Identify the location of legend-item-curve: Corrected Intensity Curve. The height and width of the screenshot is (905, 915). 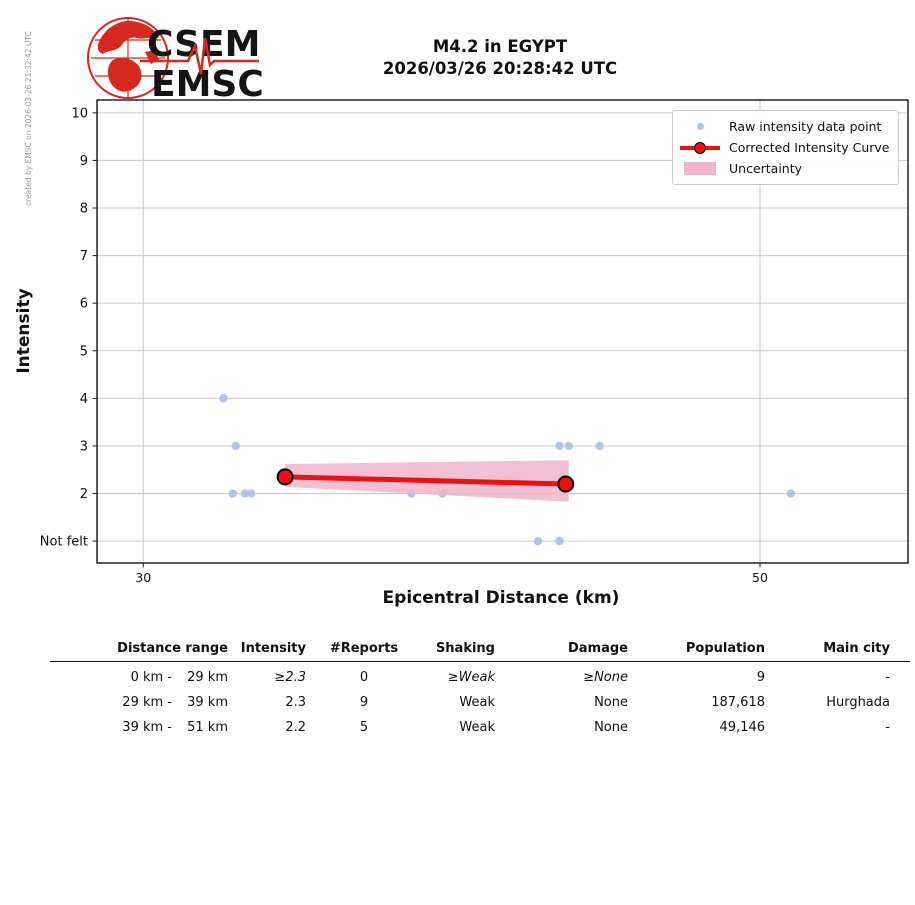
(784, 147).